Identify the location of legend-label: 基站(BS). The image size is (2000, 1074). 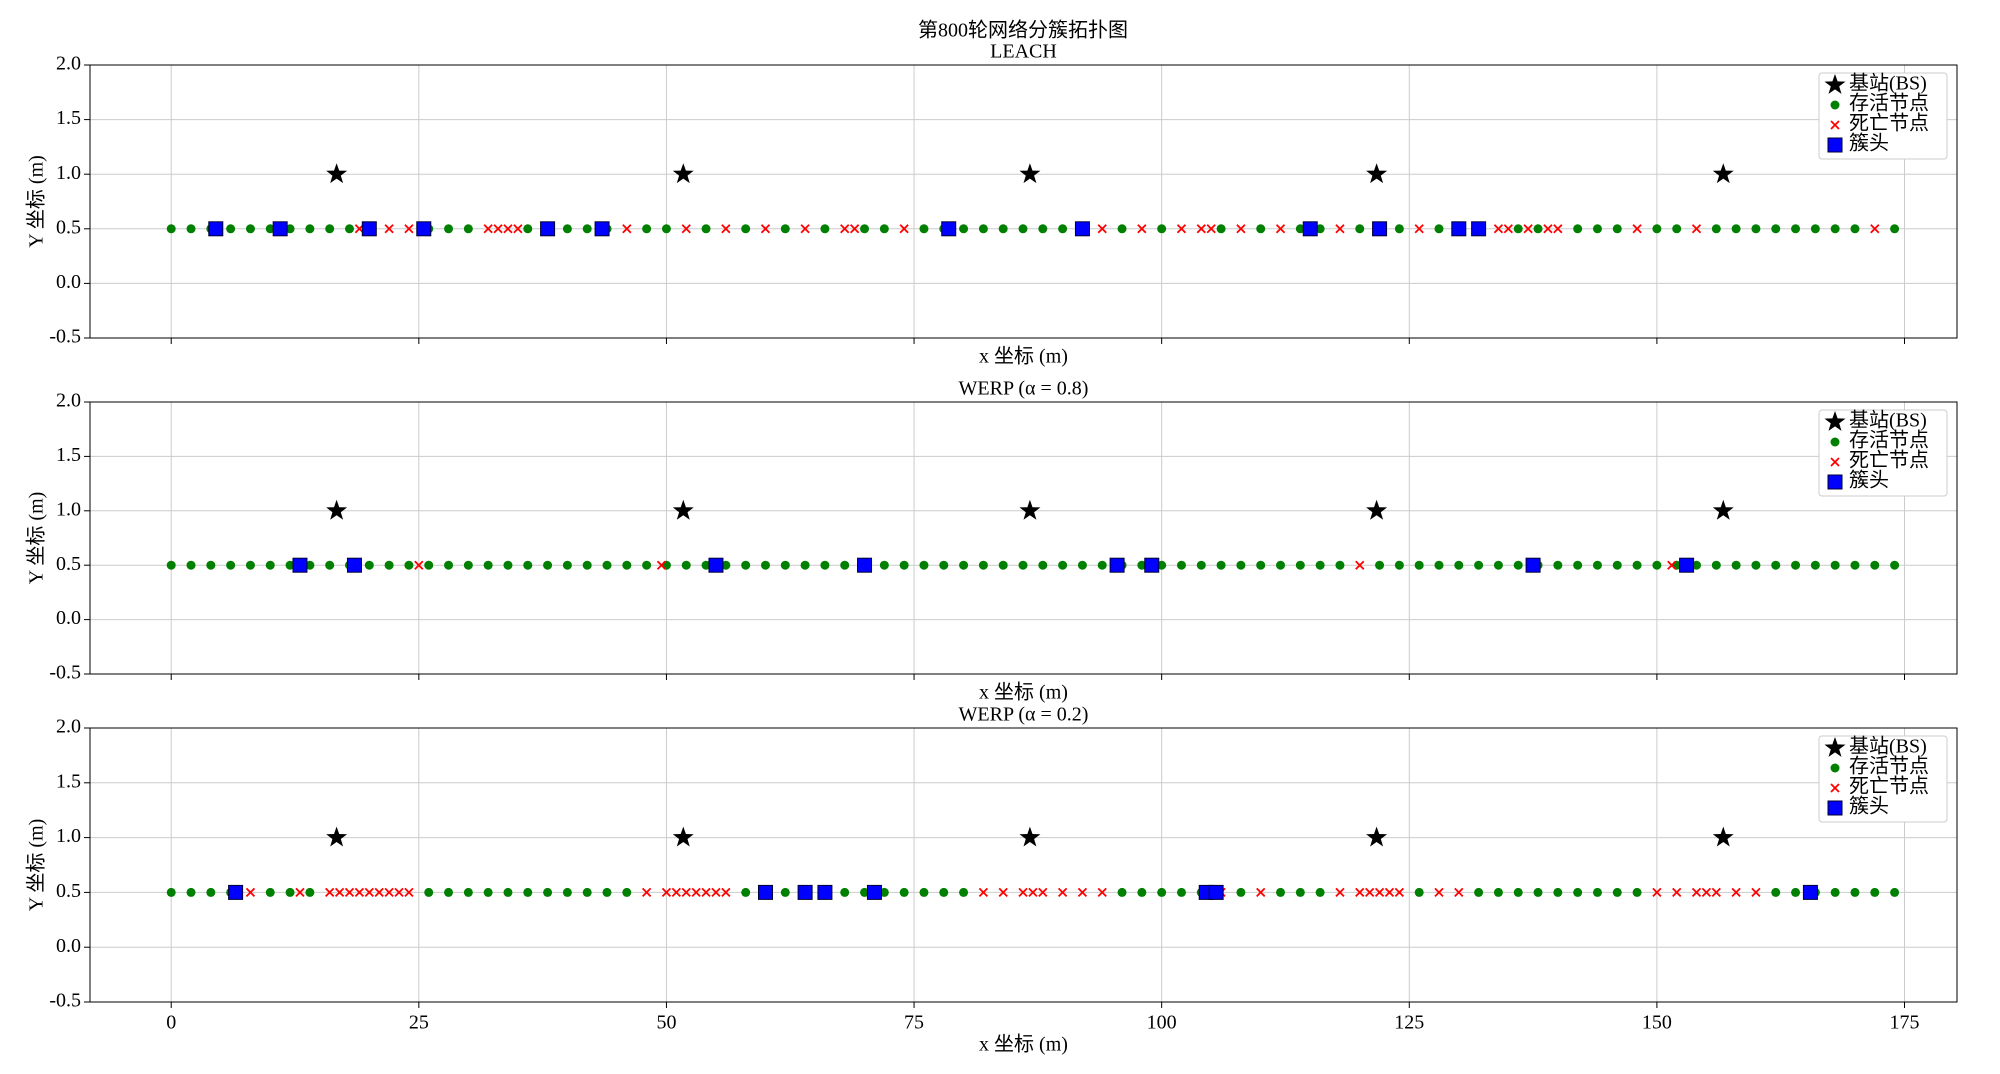
(1888, 83).